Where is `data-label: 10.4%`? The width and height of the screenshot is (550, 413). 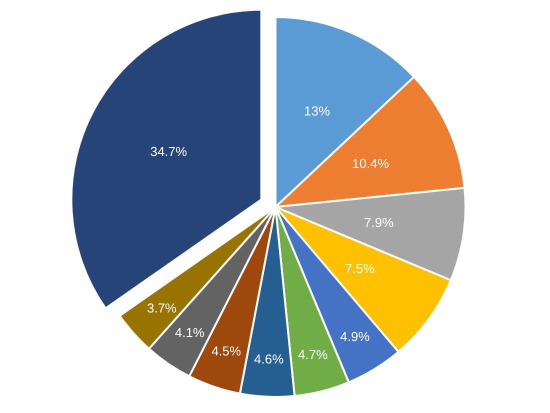
data-label: 10.4% is located at coordinates (371, 164).